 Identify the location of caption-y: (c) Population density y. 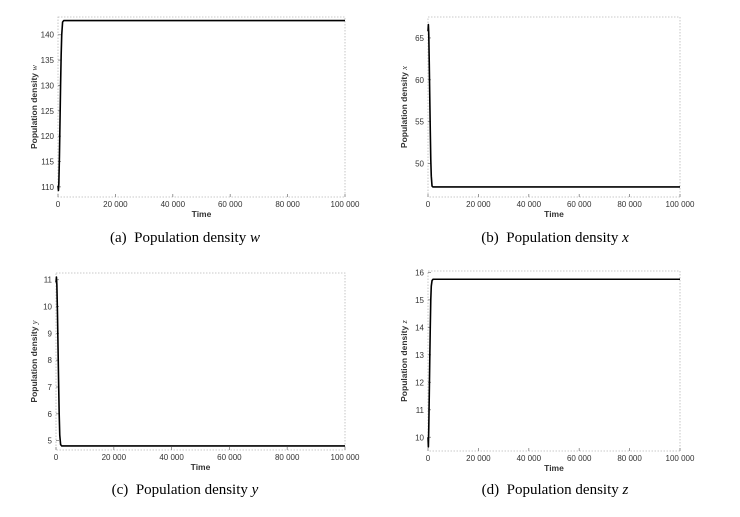
(185, 490).